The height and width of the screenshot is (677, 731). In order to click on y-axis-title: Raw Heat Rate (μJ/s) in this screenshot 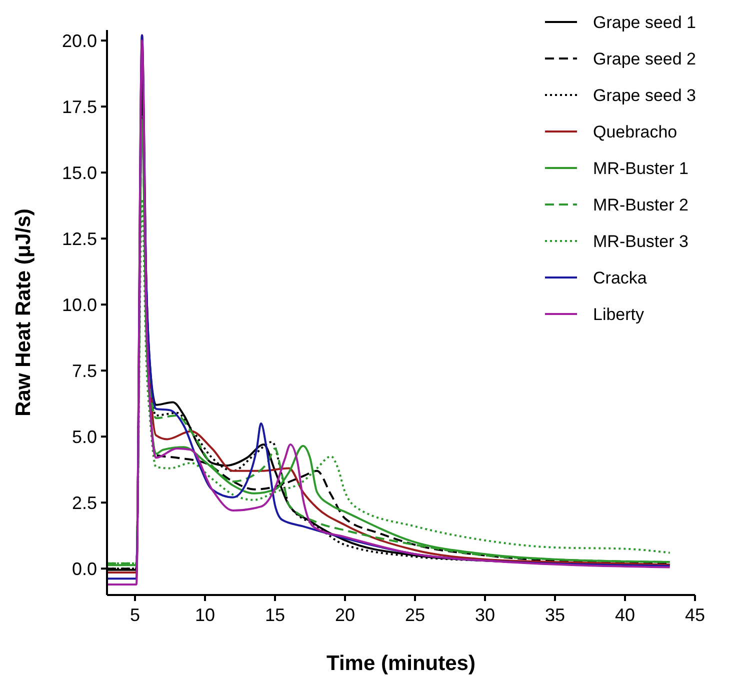, I will do `click(23, 312)`.